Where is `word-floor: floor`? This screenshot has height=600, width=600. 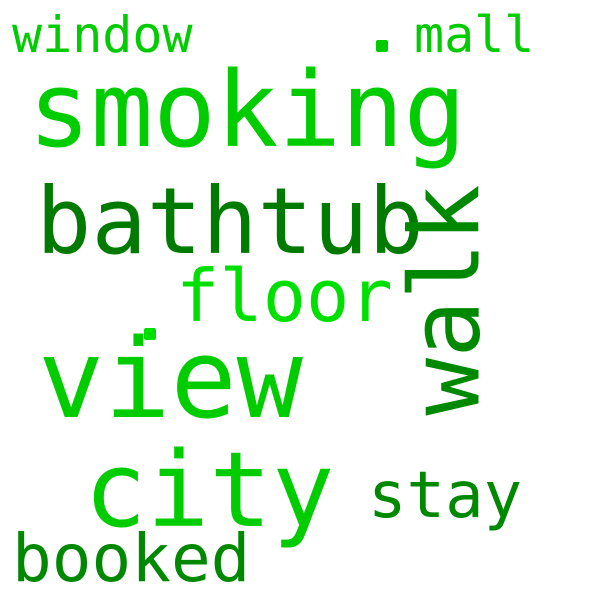
word-floor: floor is located at coordinates (284, 296).